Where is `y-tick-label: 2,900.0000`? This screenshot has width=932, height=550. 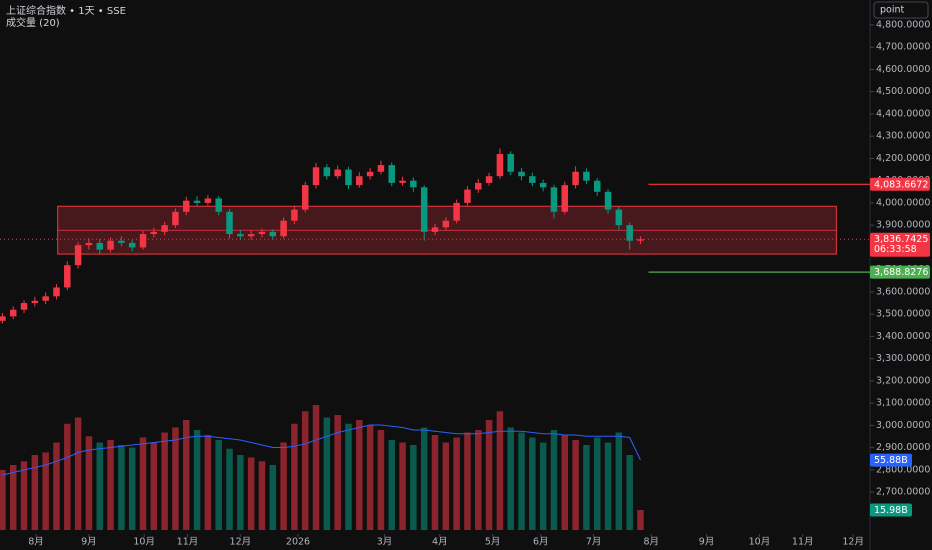 y-tick-label: 2,900.0000 is located at coordinates (903, 447).